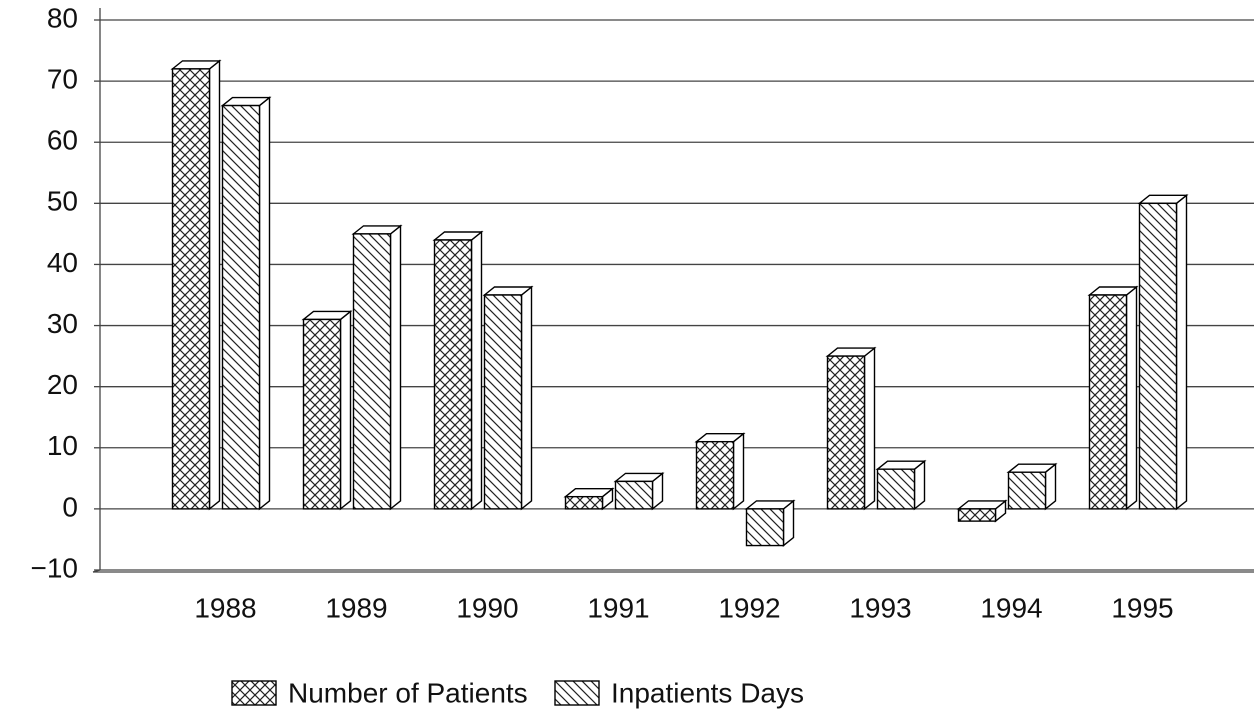 The width and height of the screenshot is (1254, 717). What do you see at coordinates (62, 445) in the screenshot?
I see `y-tick-label: 10` at bounding box center [62, 445].